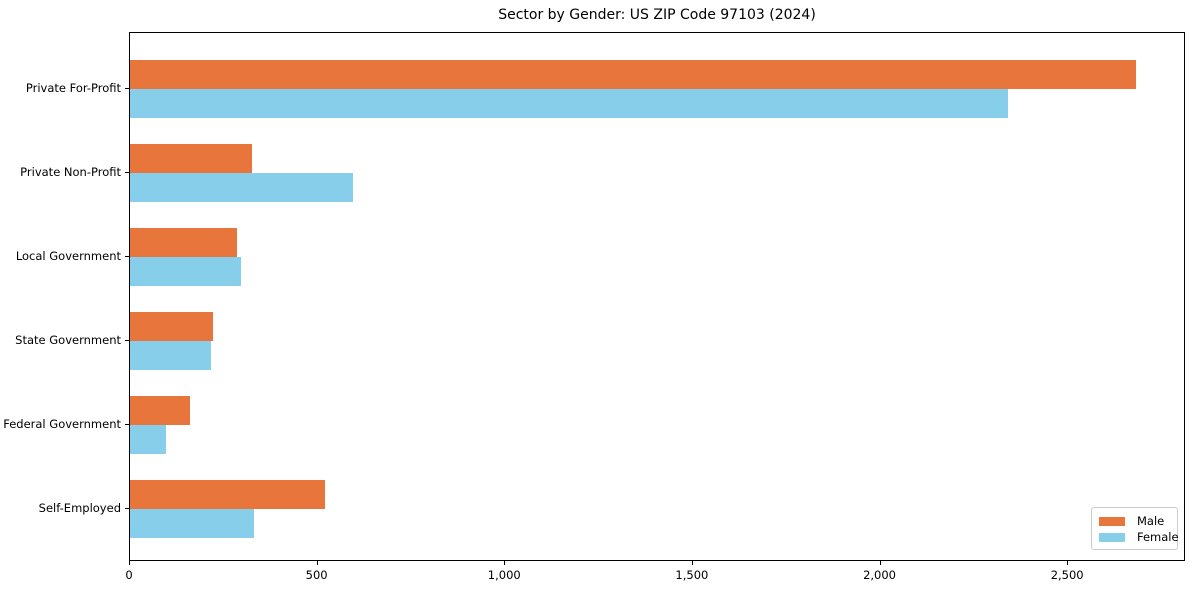  I want to click on legend-label-male: Male, so click(1151, 521).